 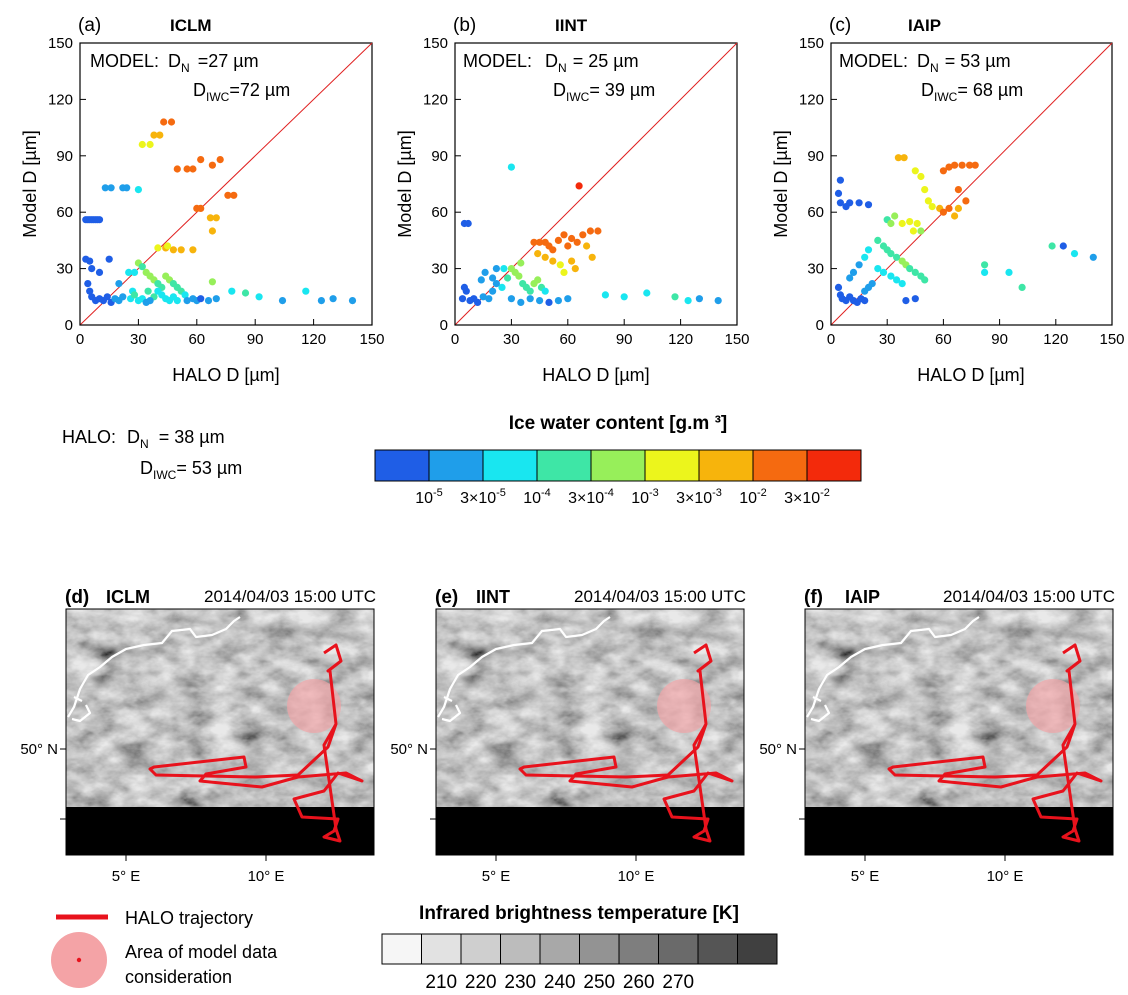 What do you see at coordinates (559, 982) in the screenshot?
I see `tb-tick-labels: 210 220 230 240 250 260 270` at bounding box center [559, 982].